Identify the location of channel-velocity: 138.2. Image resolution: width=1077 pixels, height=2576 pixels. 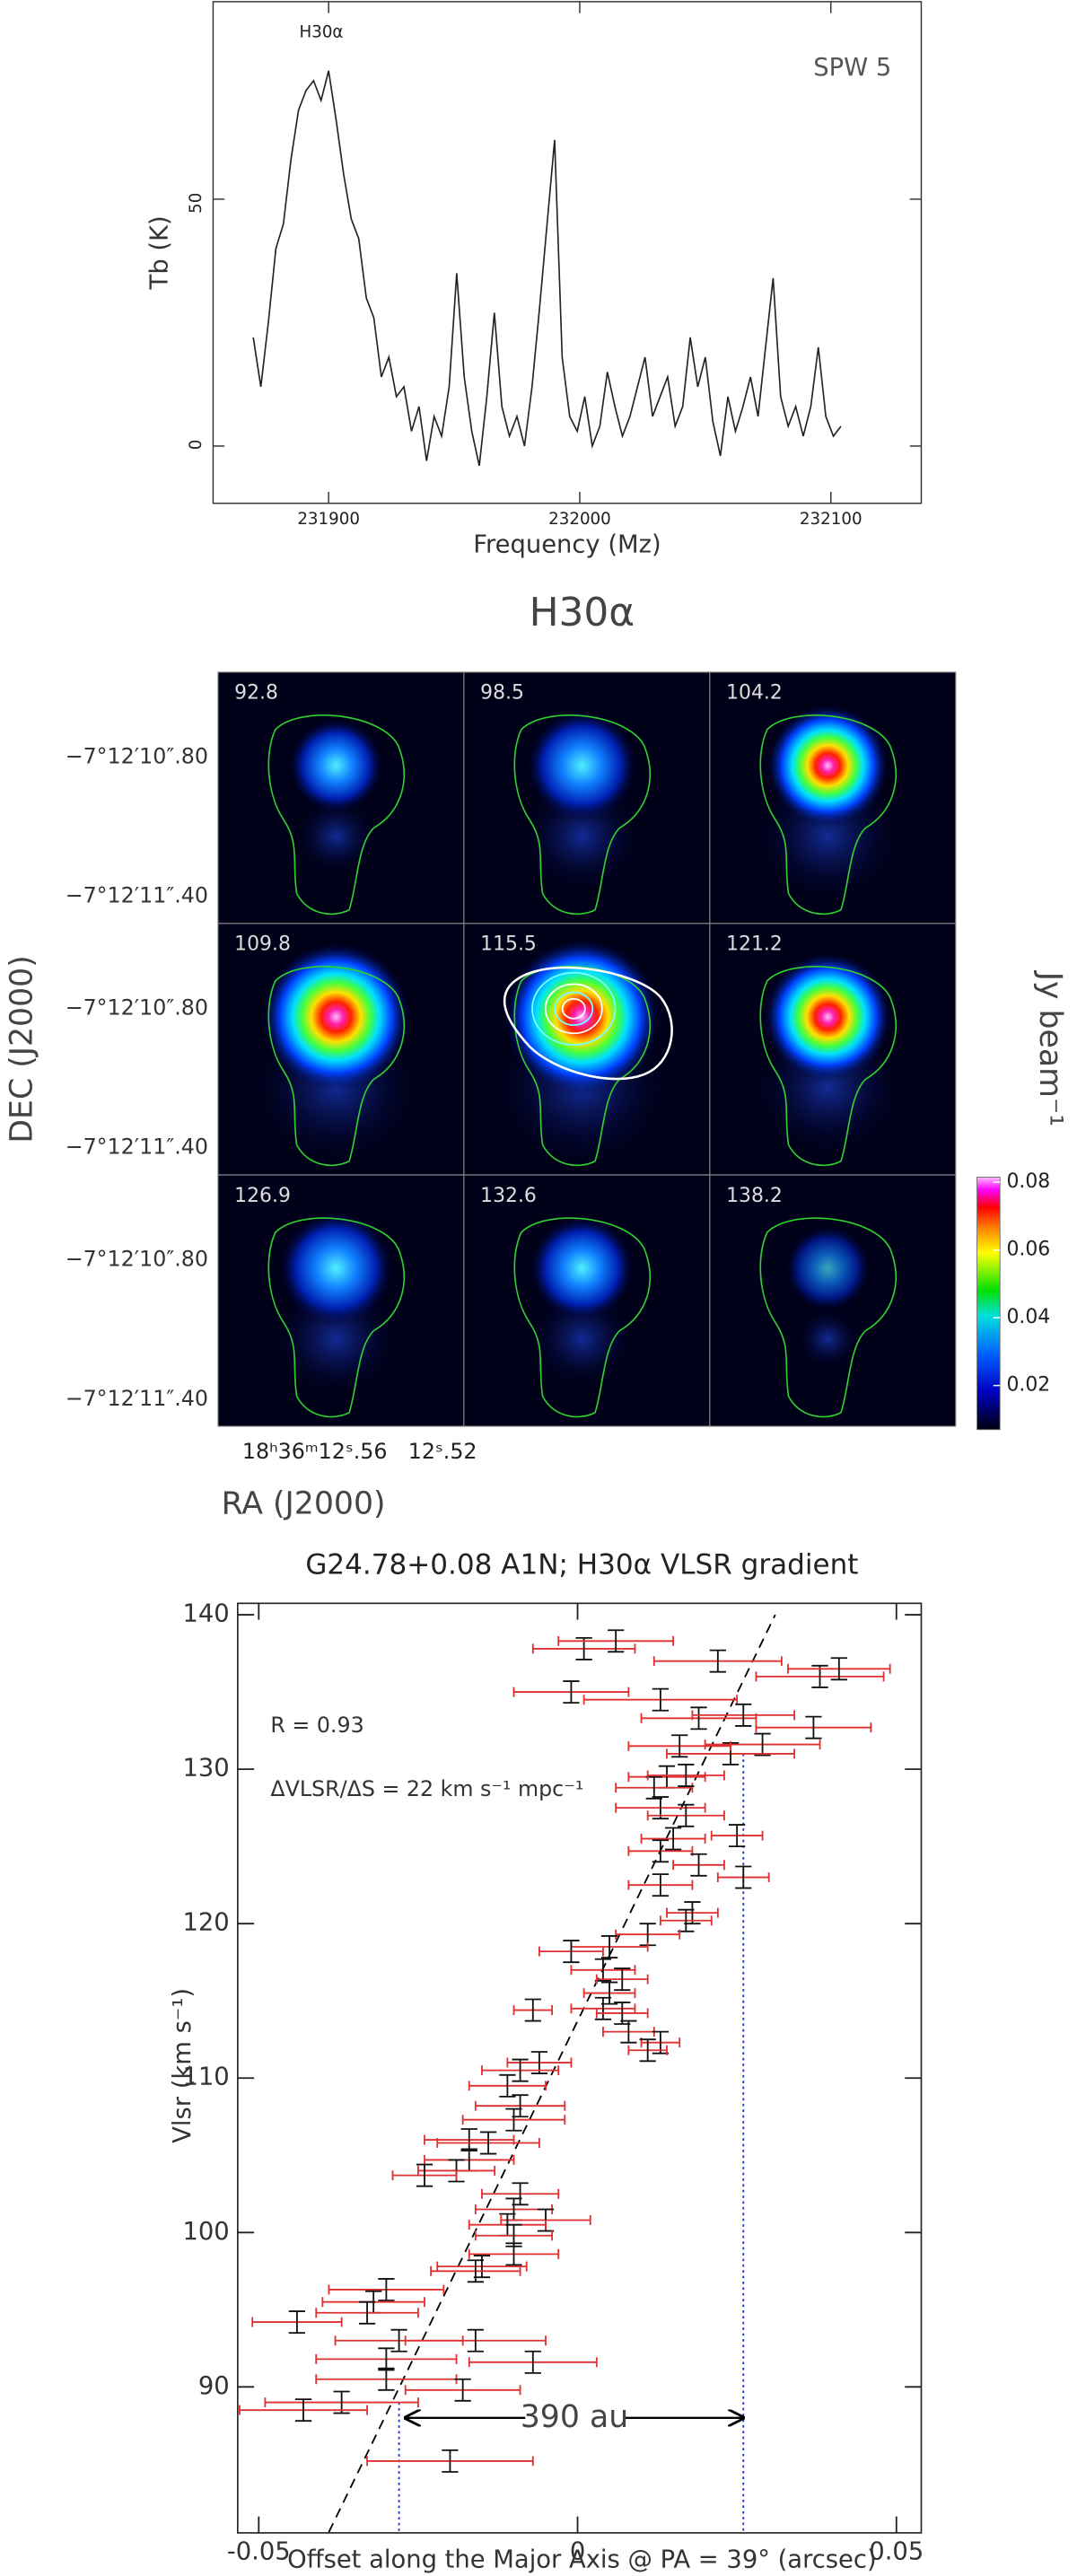
(754, 1196).